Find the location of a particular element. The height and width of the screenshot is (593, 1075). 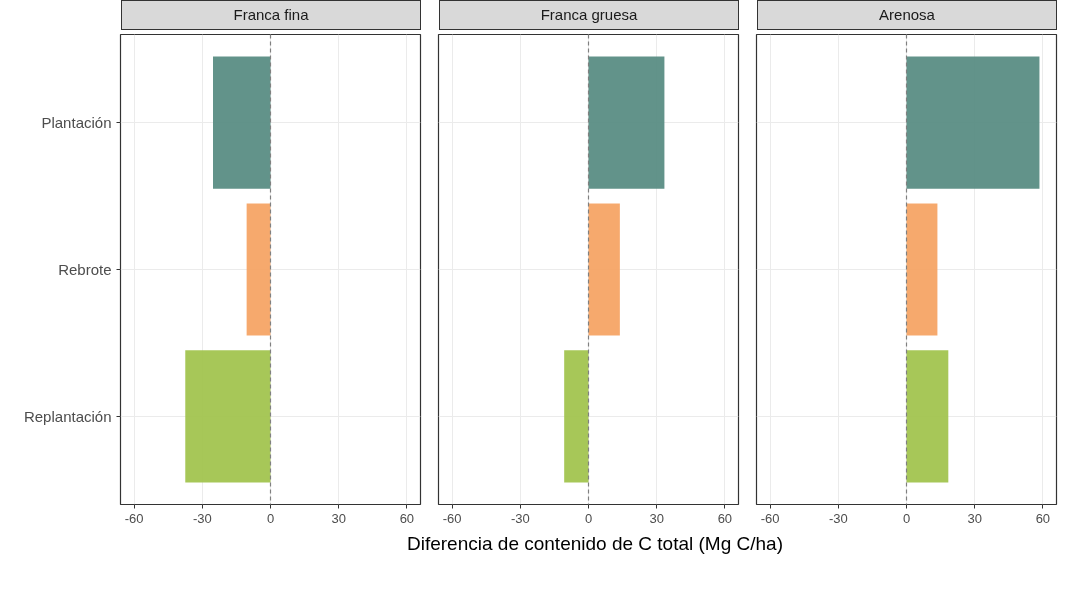

x-axis-title: Diferencia de contenido de C total (Mg C/ha) is located at coordinates (595, 544).